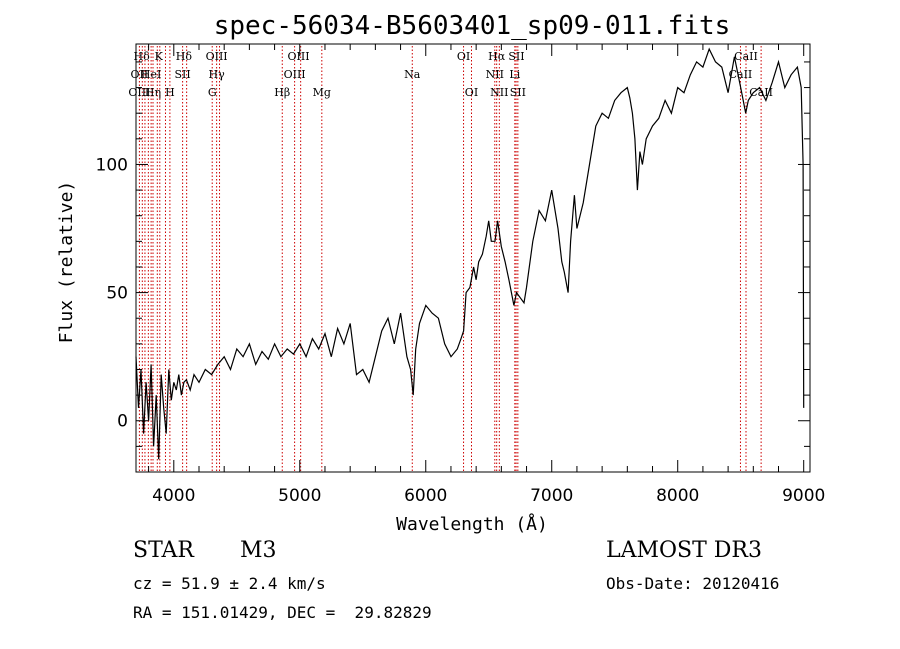  Describe the element at coordinates (112, 165) in the screenshot. I see `y-tick-label: 100` at that location.